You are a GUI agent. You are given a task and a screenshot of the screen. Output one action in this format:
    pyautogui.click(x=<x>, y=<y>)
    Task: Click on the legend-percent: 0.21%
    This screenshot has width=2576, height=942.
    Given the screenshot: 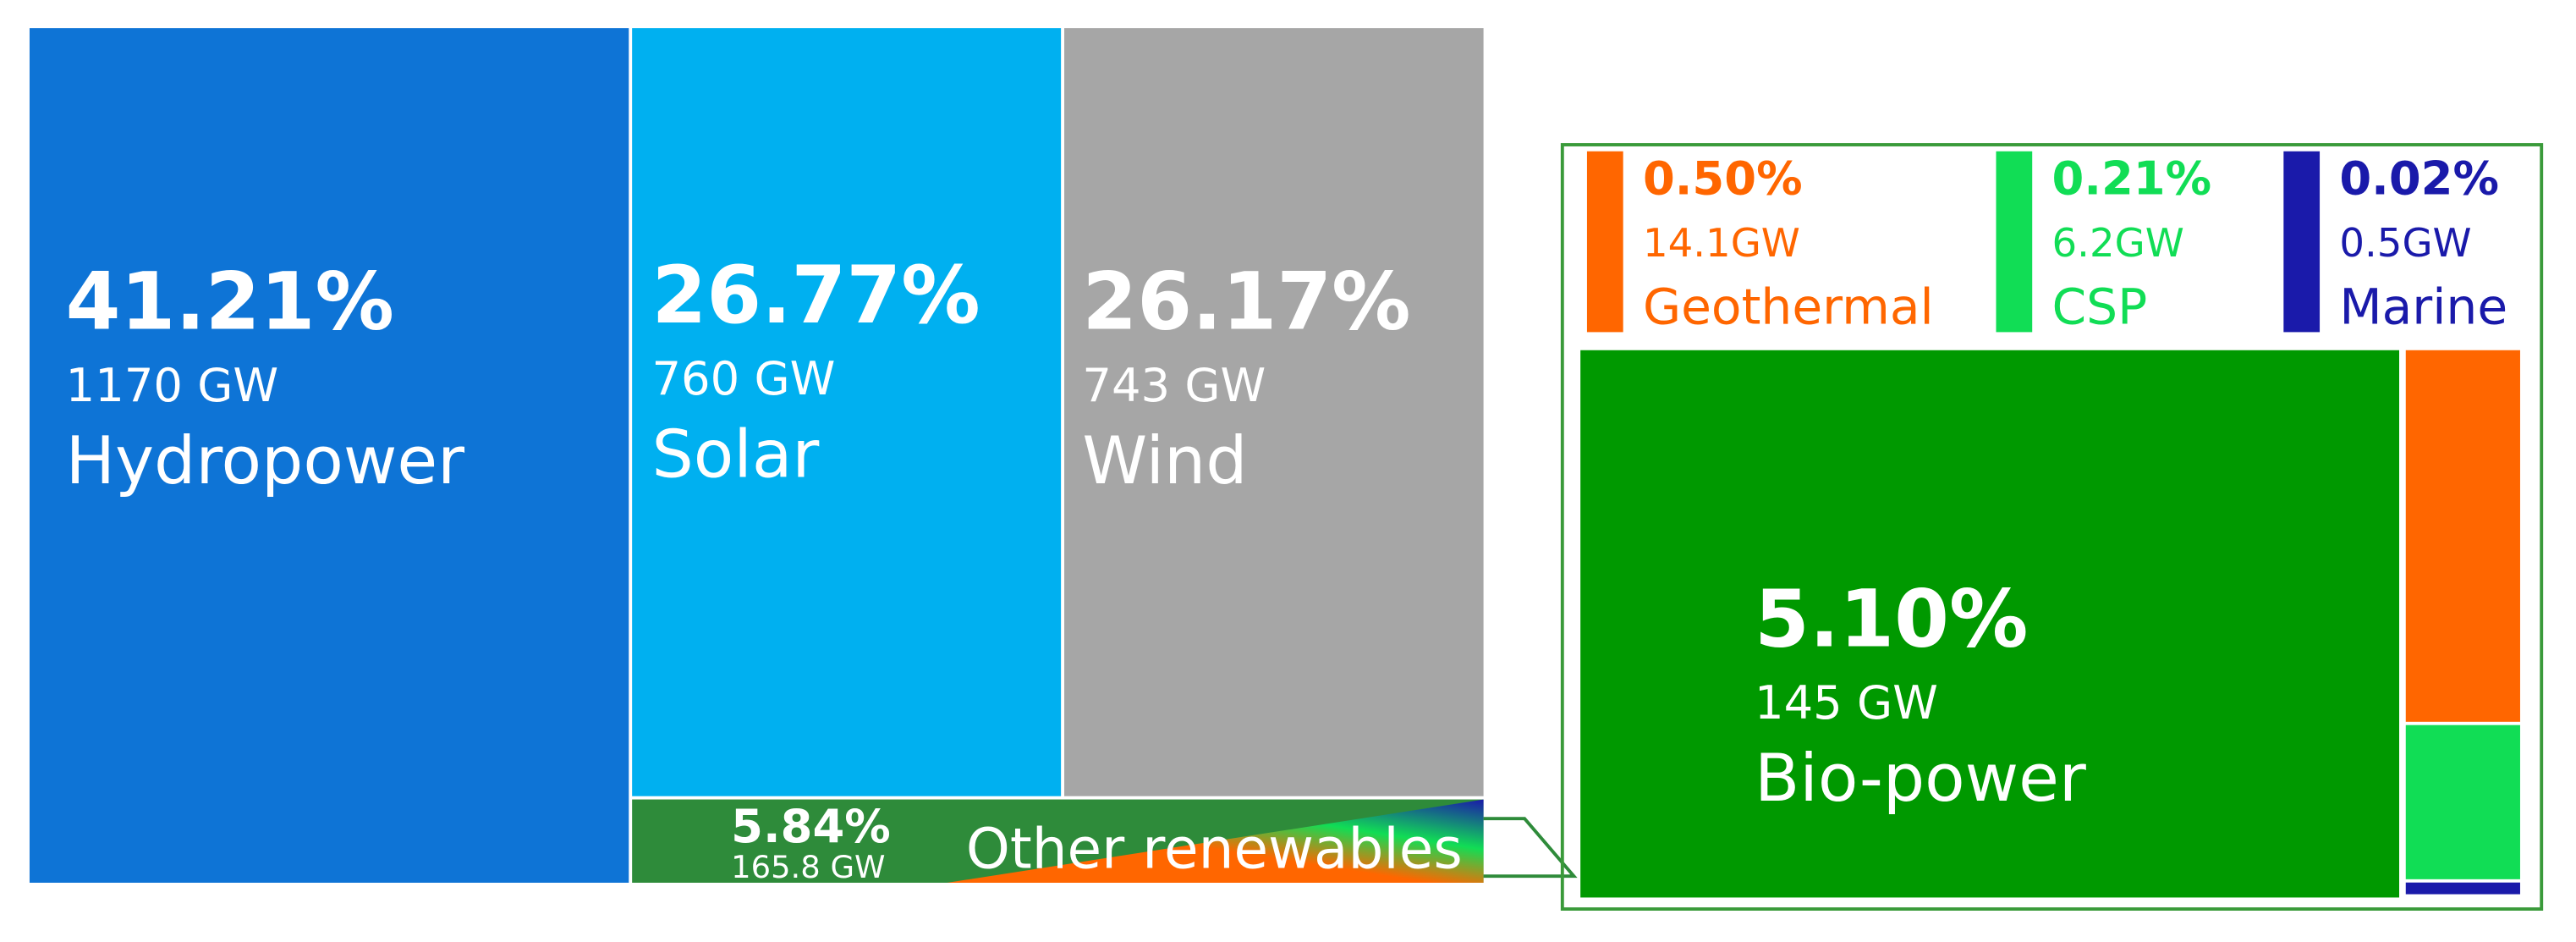 What is the action you would take?
    pyautogui.click(x=2132, y=178)
    